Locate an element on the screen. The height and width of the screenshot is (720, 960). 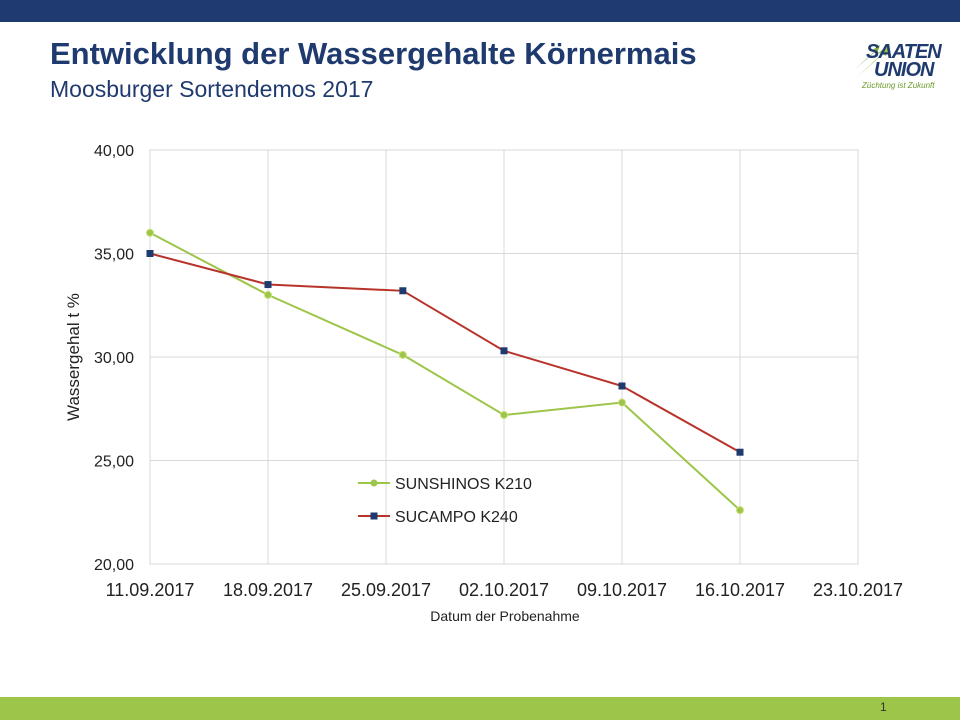
slide-title: Entwicklung der Wassergehalte Körnermais is located at coordinates (373, 53).